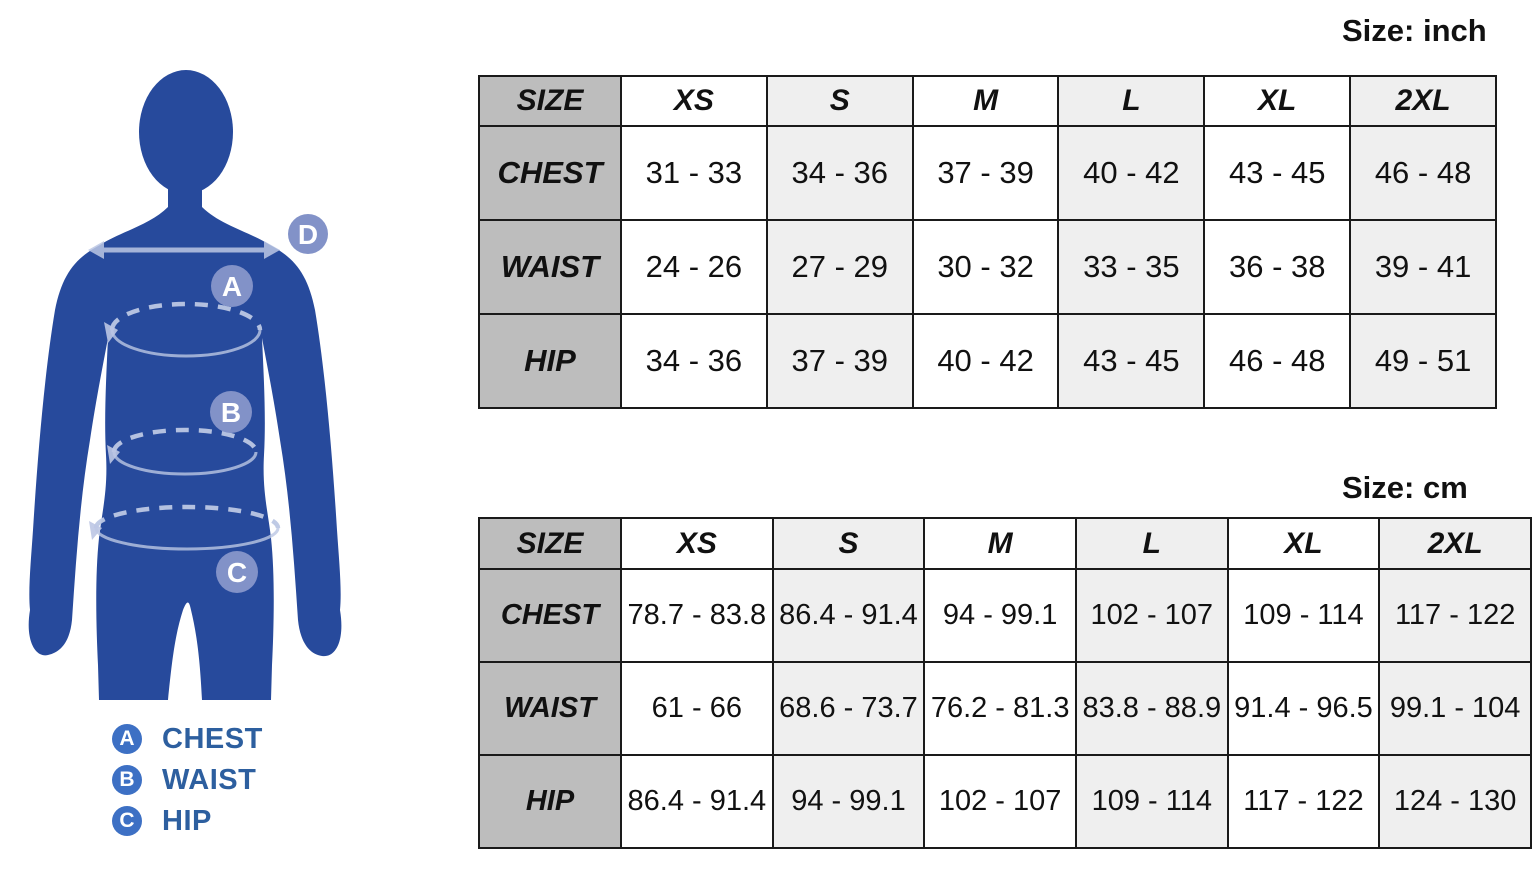 The height and width of the screenshot is (871, 1538). I want to click on legend-item-hip: C HIP, so click(187, 820).